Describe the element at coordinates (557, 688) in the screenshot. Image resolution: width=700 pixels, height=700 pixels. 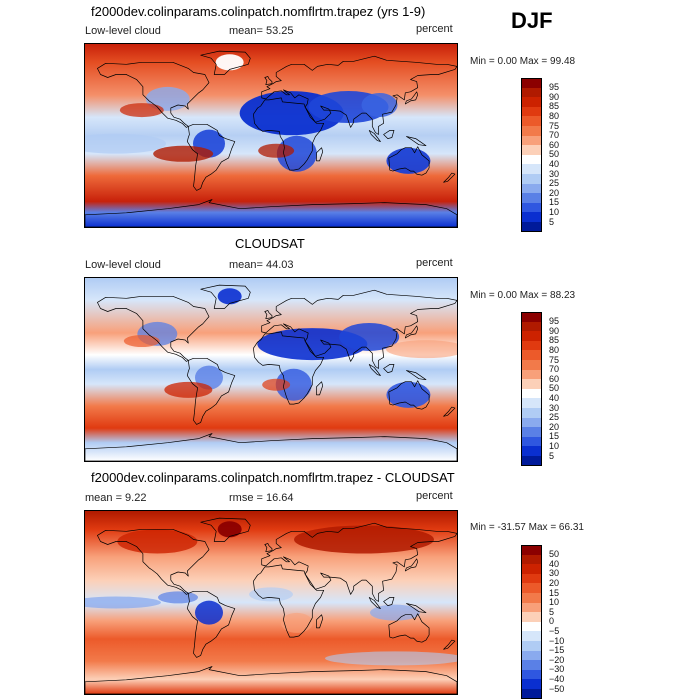
I see `colorbar-tick-label: −50` at that location.